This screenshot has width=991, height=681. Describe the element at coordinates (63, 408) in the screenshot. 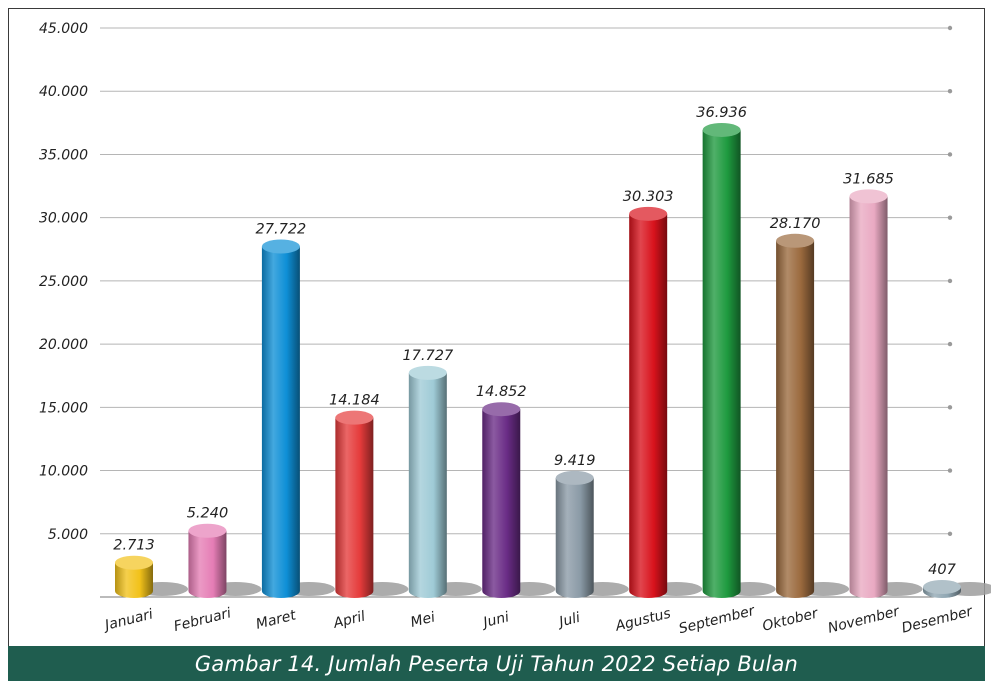

I see `y-tick-label: 15.000` at that location.